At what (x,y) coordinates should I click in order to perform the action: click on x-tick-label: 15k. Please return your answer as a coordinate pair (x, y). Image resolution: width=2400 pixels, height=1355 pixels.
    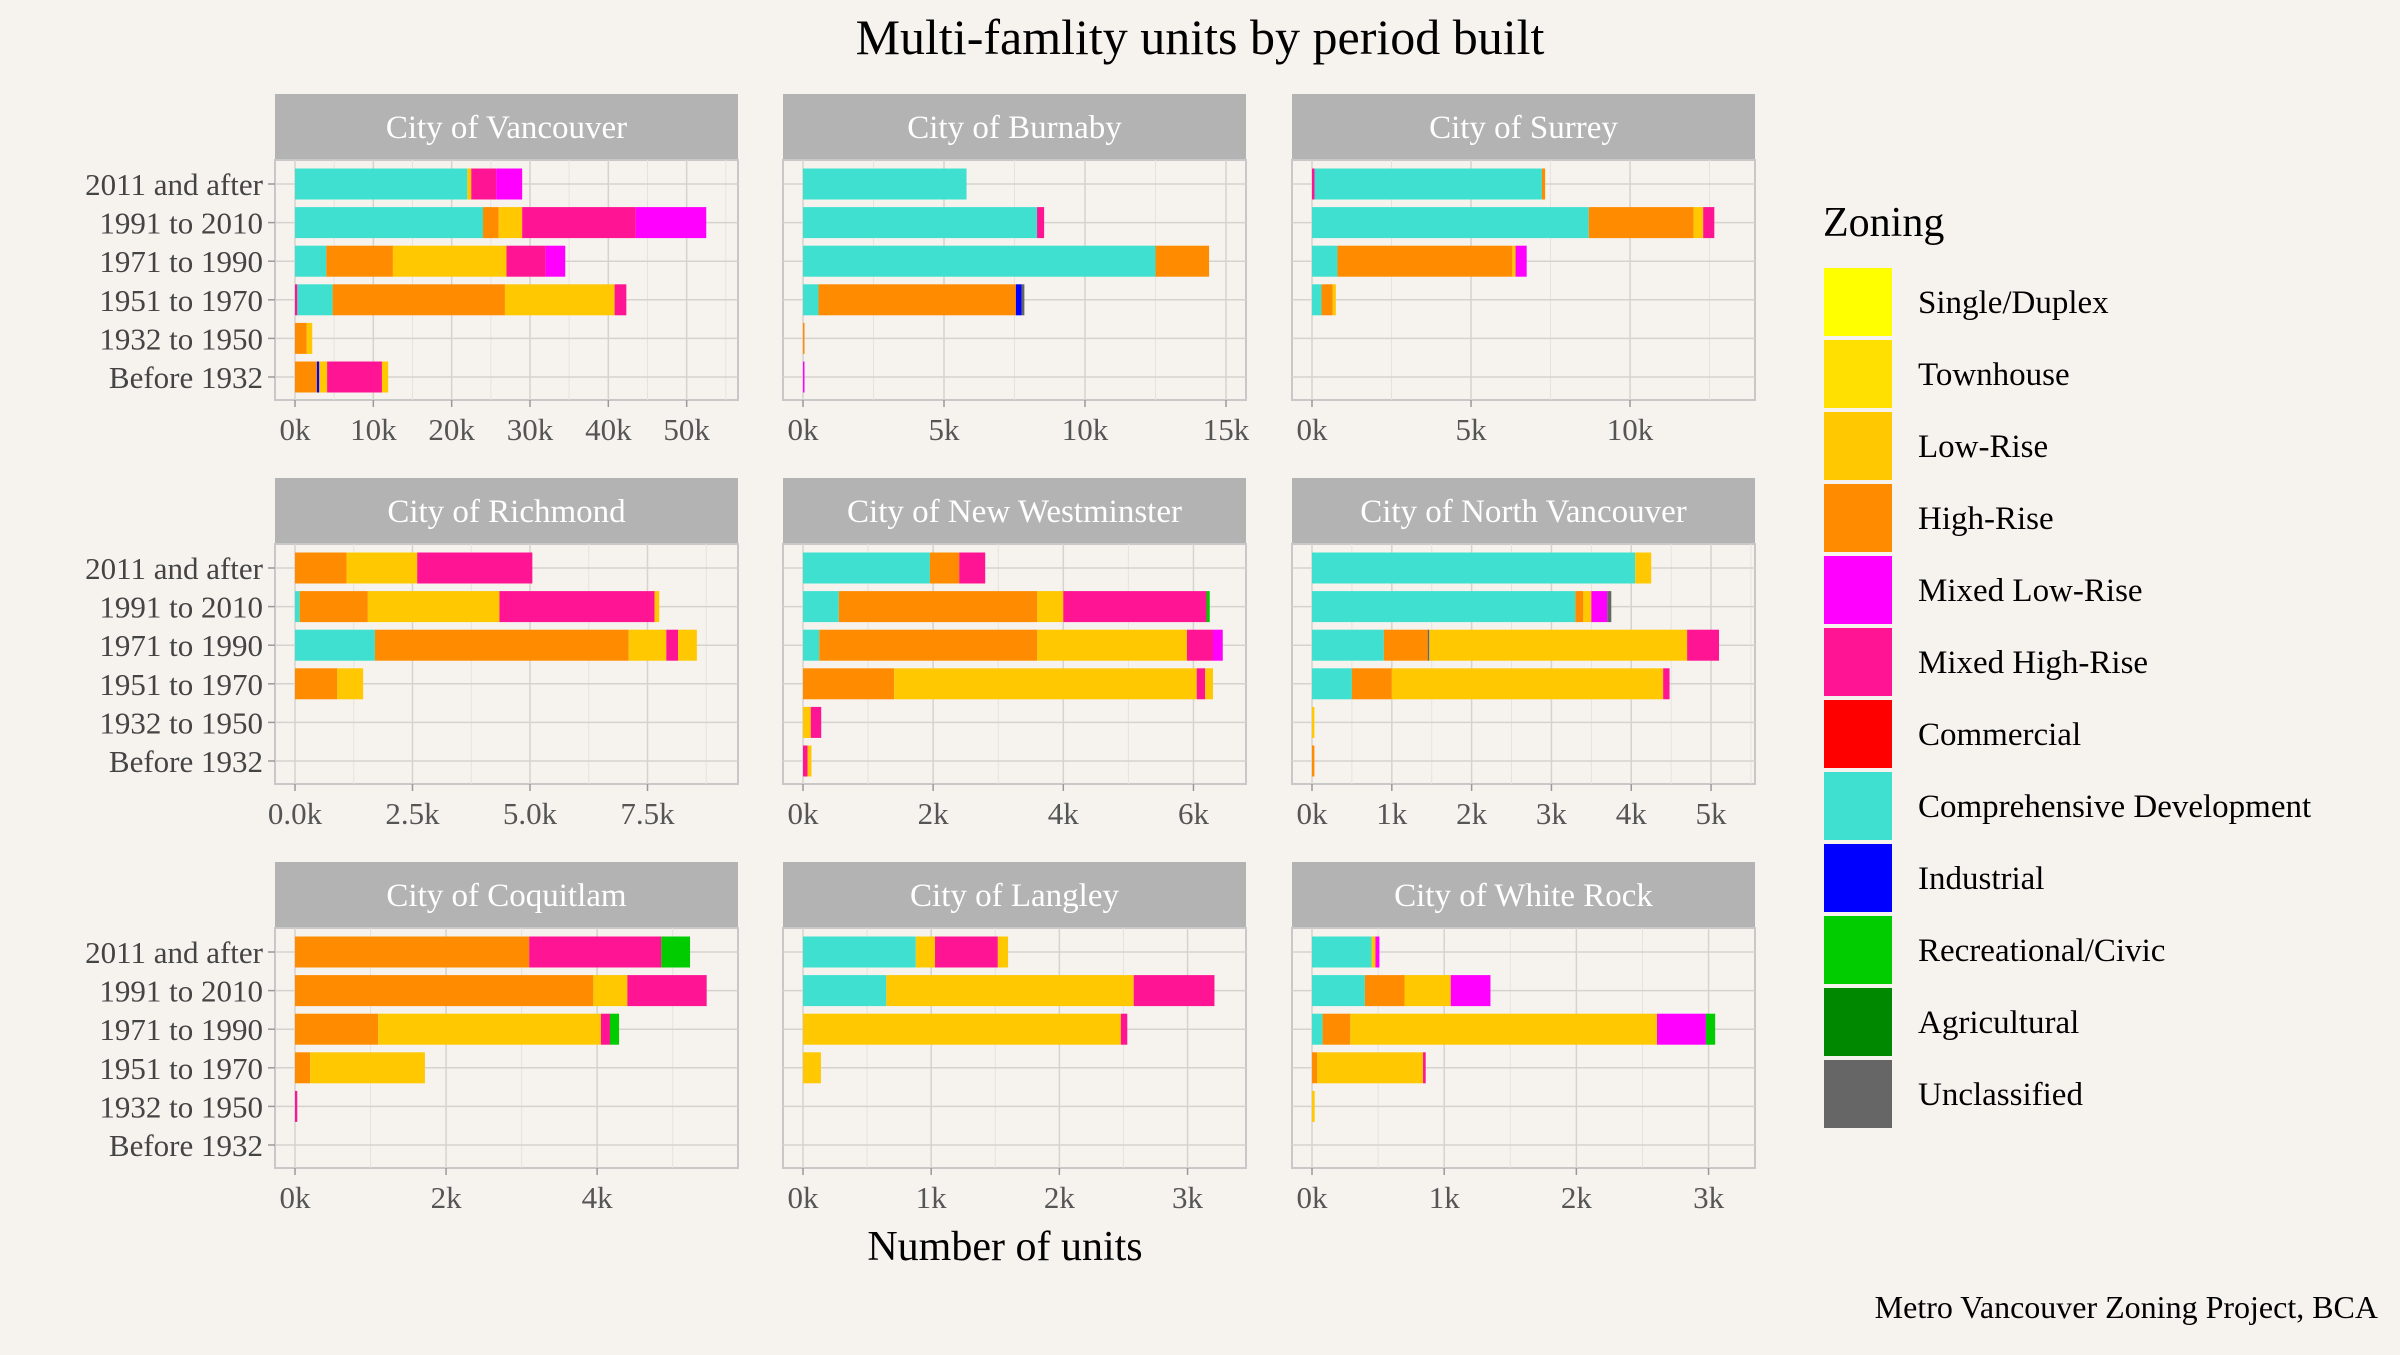
    Looking at the image, I should click on (1226, 429).